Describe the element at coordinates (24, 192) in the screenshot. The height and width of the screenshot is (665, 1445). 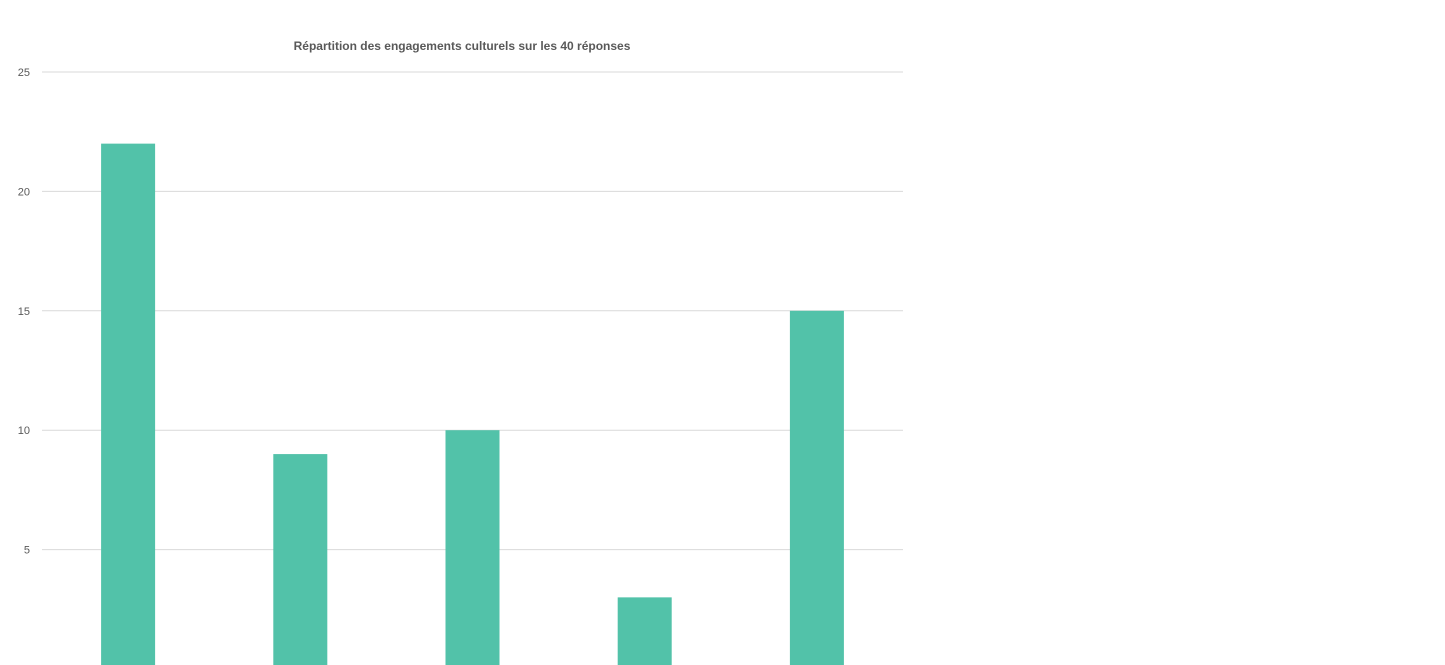
I see `y-tick-label-20: 20` at that location.